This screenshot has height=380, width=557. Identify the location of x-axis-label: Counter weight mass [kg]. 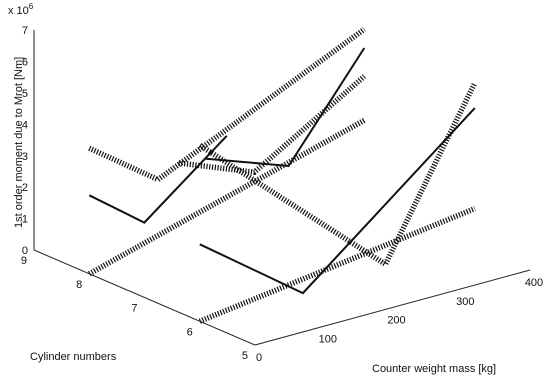
(434, 369).